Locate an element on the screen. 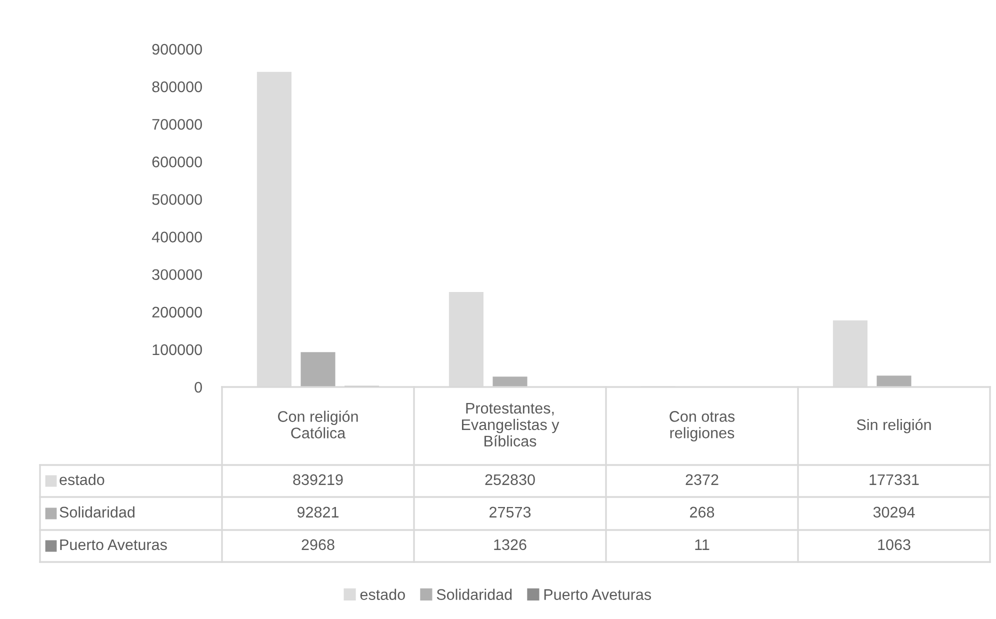 Image resolution: width=996 pixels, height=619 pixels. x-tick-label: Con religión Católica is located at coordinates (318, 424).